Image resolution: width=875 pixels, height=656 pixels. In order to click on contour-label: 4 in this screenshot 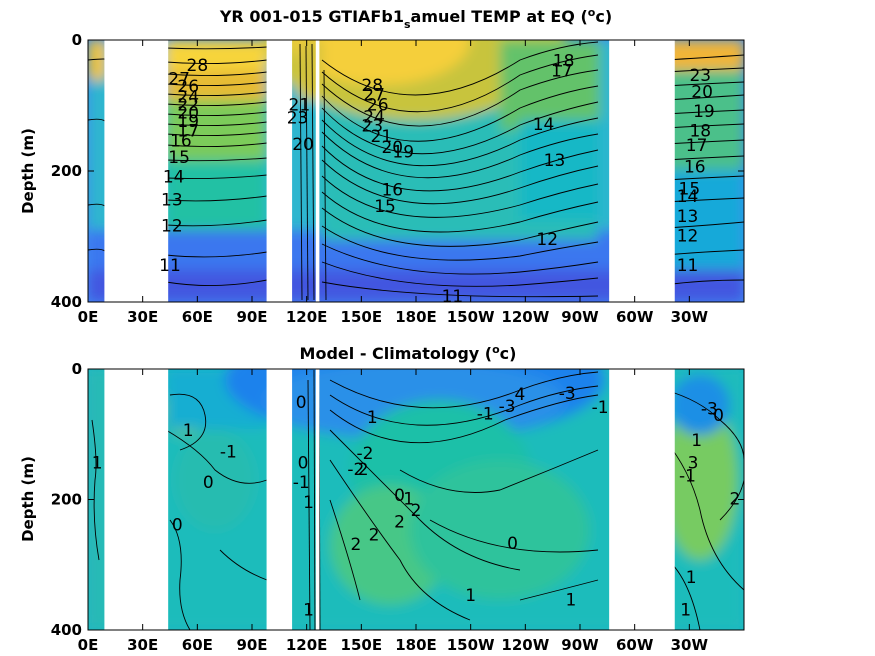, I will do `click(519, 395)`.